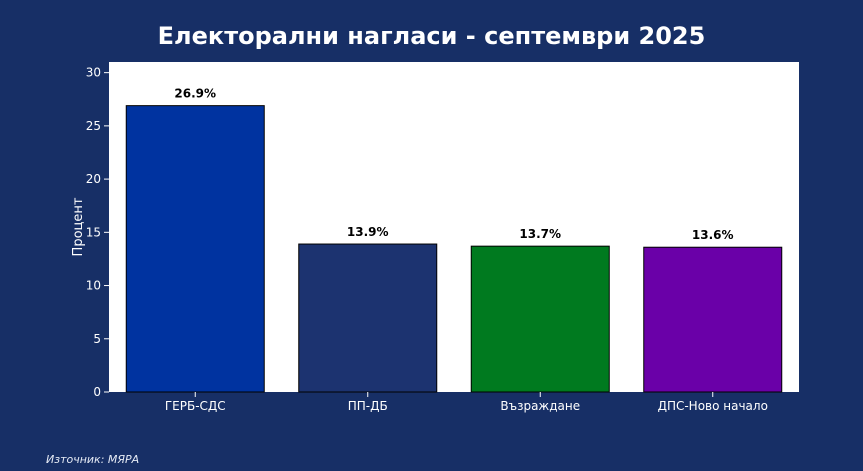  Describe the element at coordinates (368, 232) in the screenshot. I see `bar-value-label: 13.9%` at that location.